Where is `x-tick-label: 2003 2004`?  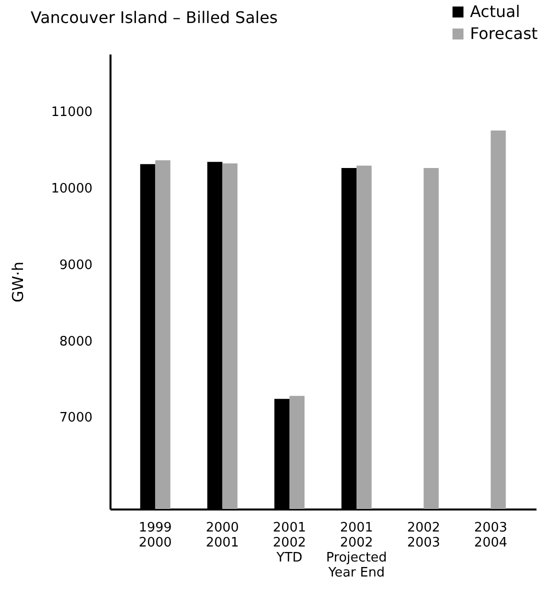 x-tick-label: 2003 2004 is located at coordinates (491, 535).